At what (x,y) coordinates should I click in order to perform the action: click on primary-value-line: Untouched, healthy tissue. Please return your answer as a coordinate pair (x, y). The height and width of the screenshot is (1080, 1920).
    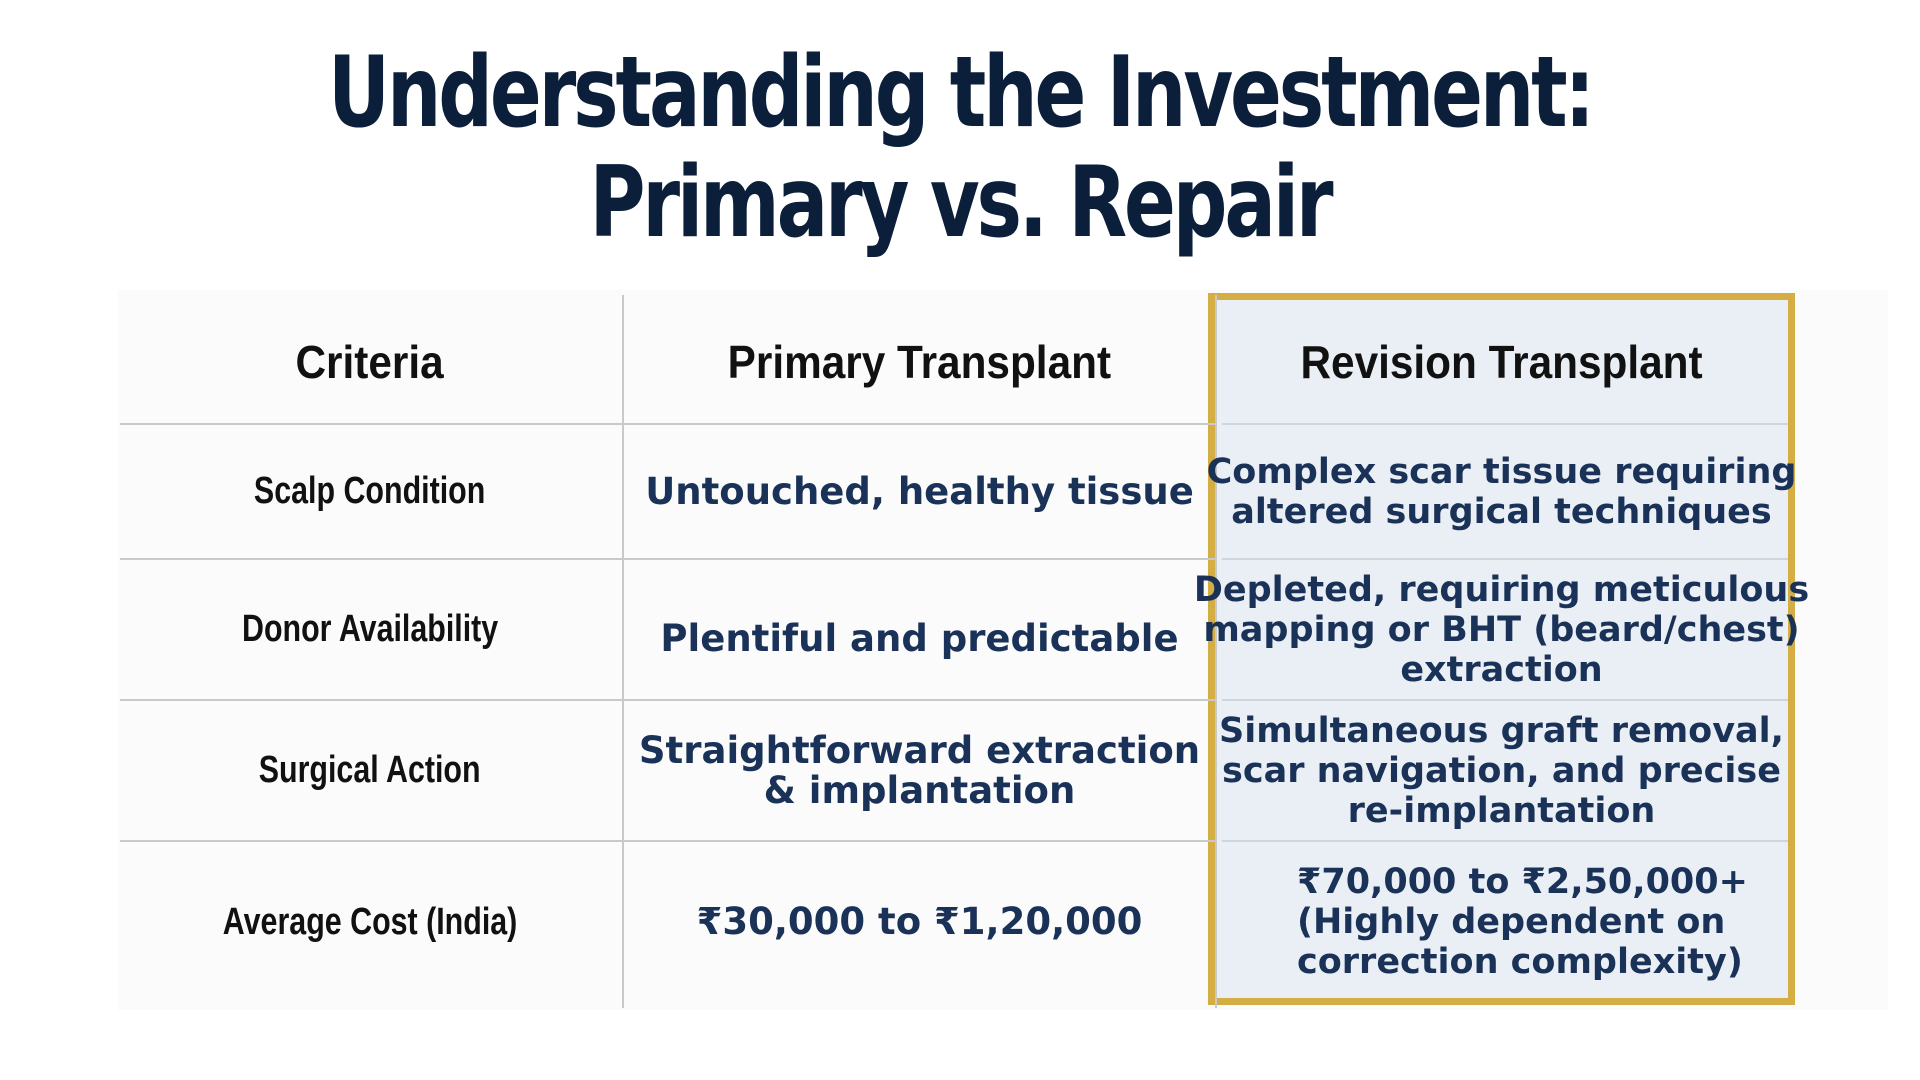
    Looking at the image, I should click on (919, 491).